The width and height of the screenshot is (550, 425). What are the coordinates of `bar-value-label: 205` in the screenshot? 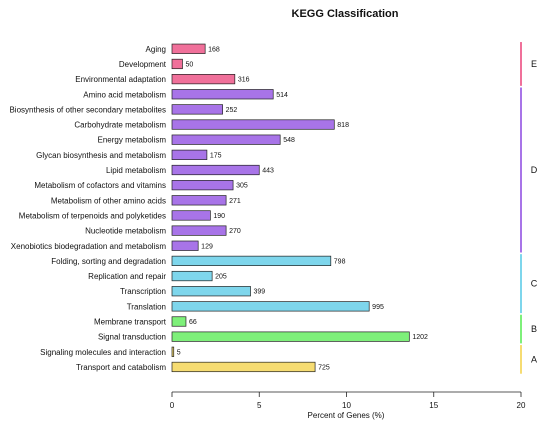 It's located at (221, 277).